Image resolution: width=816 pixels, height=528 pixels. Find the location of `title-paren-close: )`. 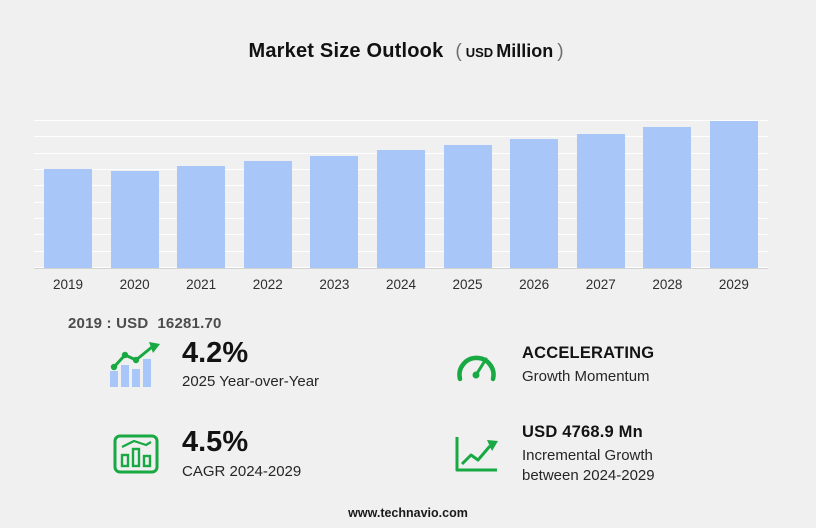

title-paren-close: ) is located at coordinates (560, 51).